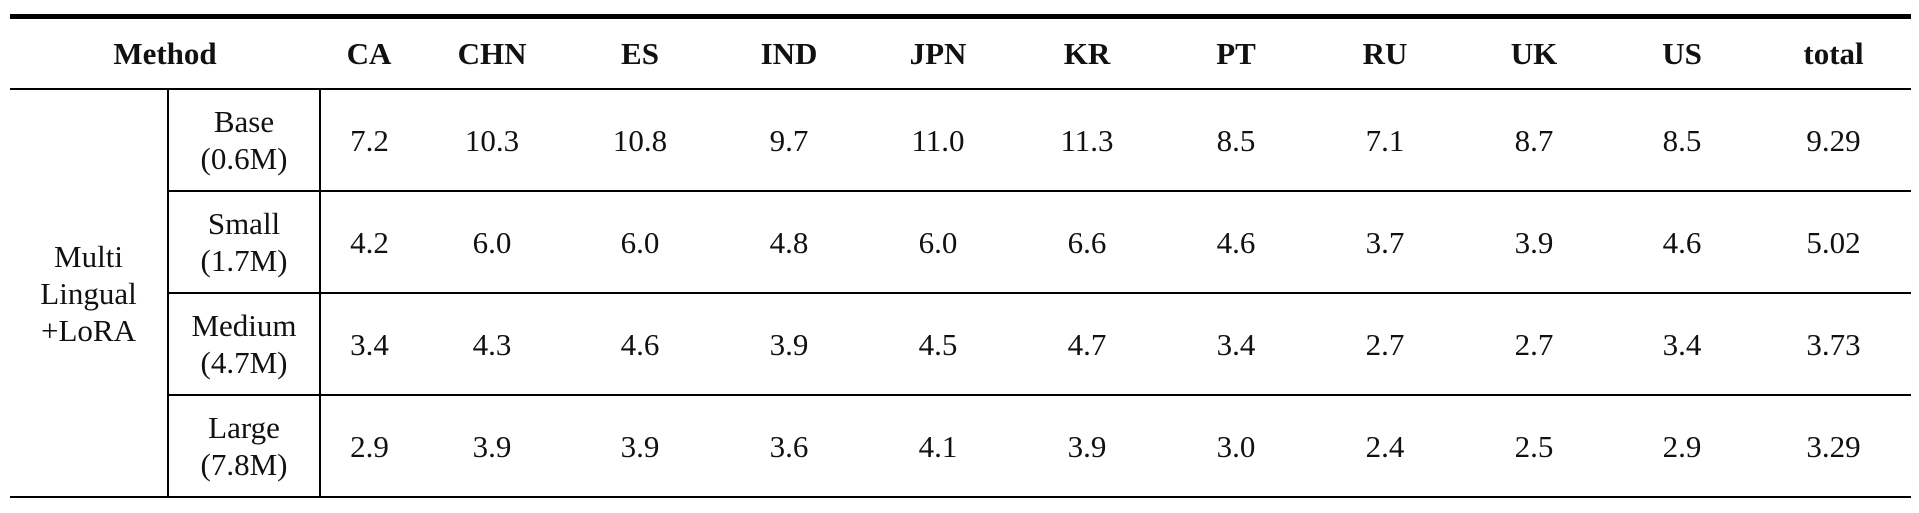 Image resolution: width=1919 pixels, height=513 pixels. What do you see at coordinates (938, 446) in the screenshot?
I see `cell-jpn: 4.1` at bounding box center [938, 446].